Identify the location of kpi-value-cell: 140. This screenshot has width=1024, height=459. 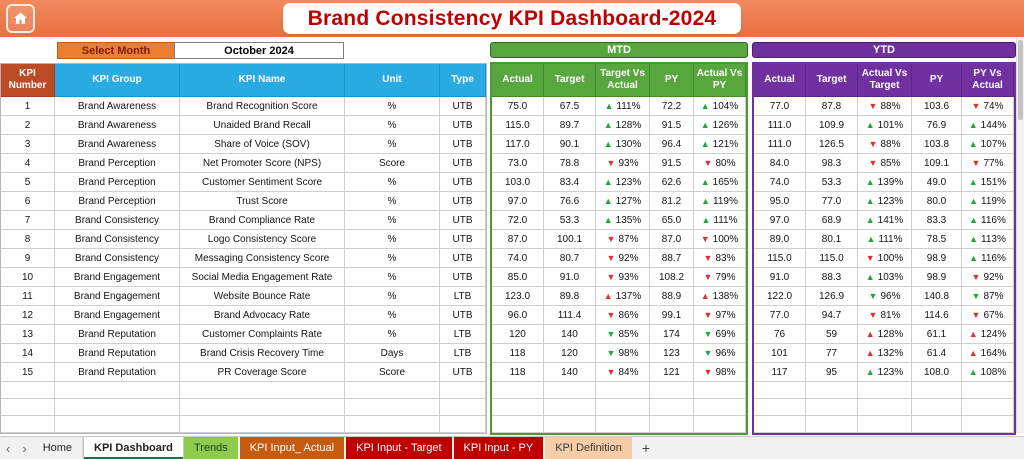
(570, 334).